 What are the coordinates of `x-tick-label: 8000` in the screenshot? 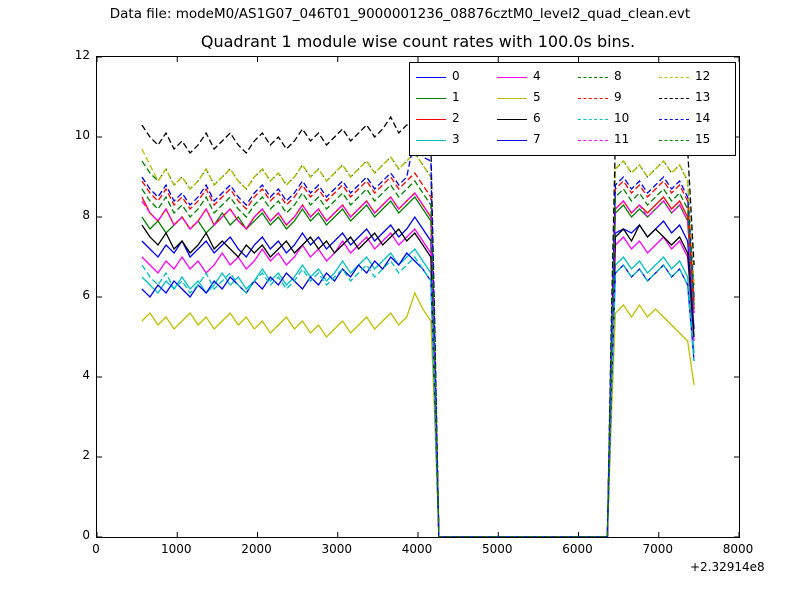 It's located at (738, 549).